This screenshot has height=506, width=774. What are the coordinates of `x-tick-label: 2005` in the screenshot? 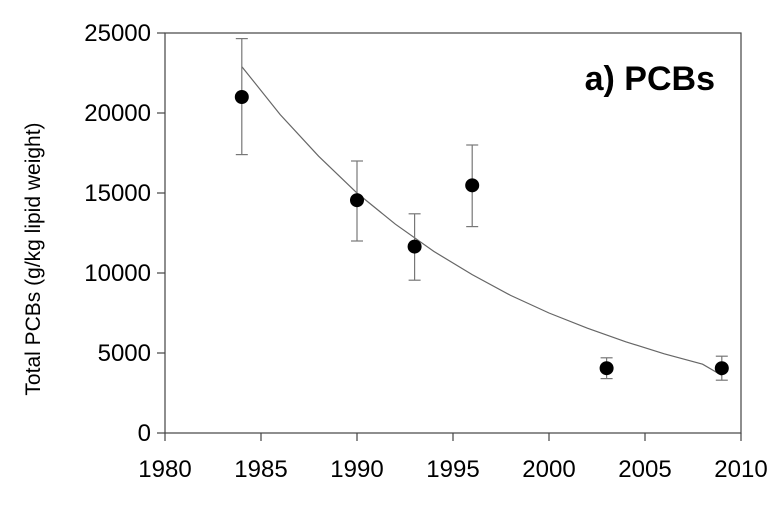 It's located at (644, 469).